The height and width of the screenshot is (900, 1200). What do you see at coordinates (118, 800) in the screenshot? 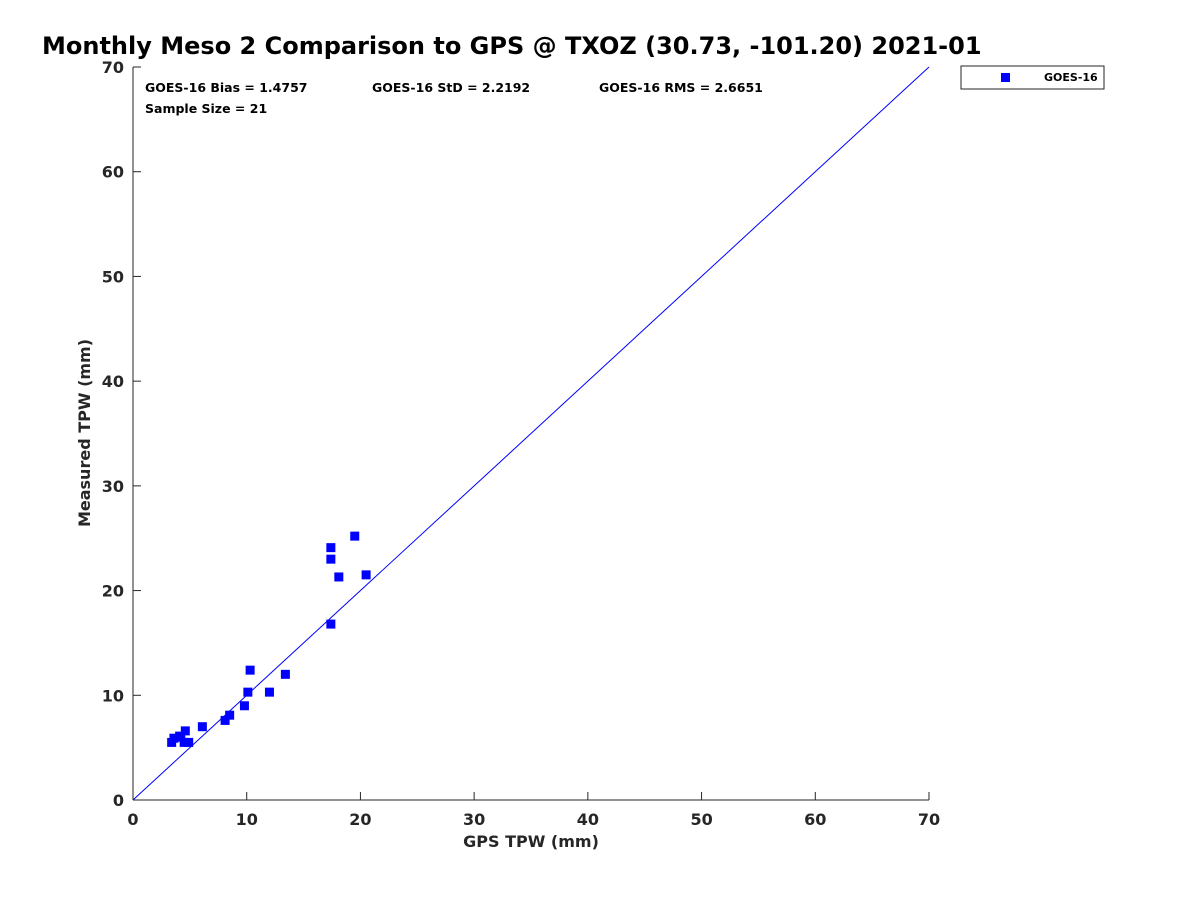
I see `y-tick-label: 0` at bounding box center [118, 800].